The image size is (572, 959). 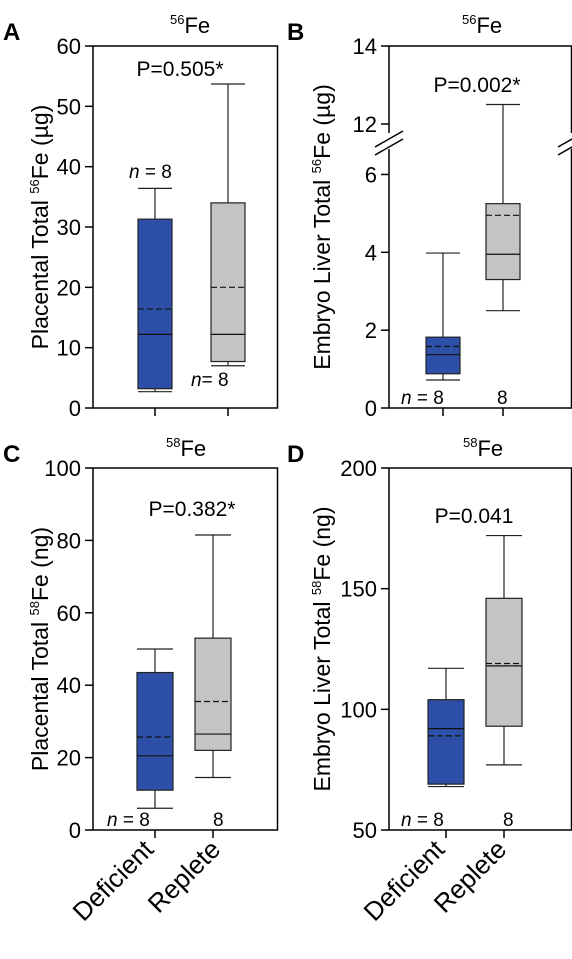 What do you see at coordinates (358, 468) in the screenshot?
I see `y-tick-label: 200` at bounding box center [358, 468].